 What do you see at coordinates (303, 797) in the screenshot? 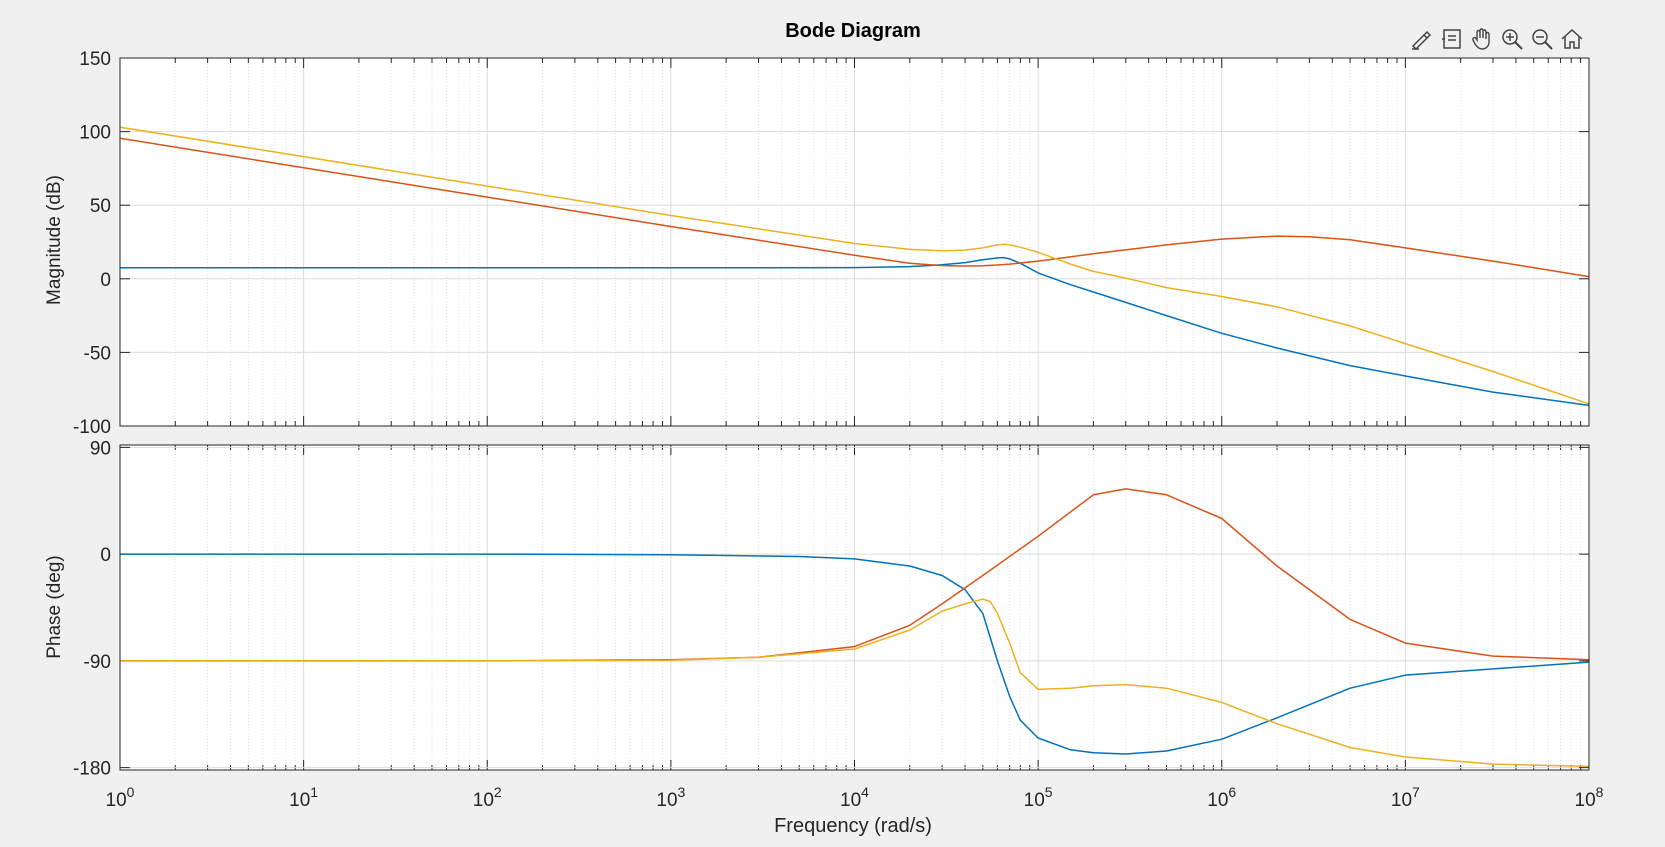
I see `x-tick-label: 10¹` at bounding box center [303, 797].